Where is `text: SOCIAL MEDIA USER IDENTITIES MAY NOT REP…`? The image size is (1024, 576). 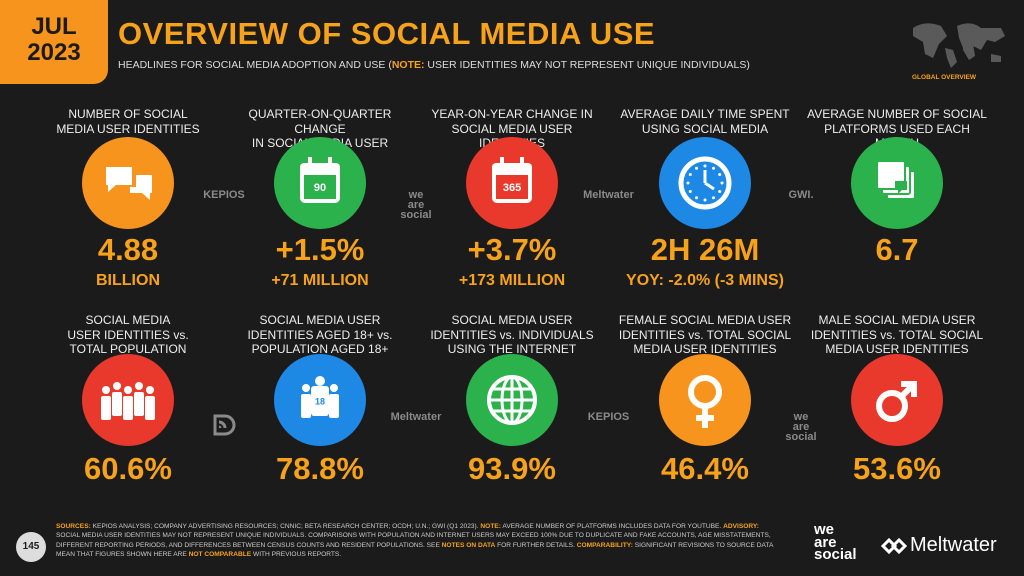
text: SOCIAL MEDIA USER IDENTITIES MAY NOT REP… is located at coordinates (413, 540).